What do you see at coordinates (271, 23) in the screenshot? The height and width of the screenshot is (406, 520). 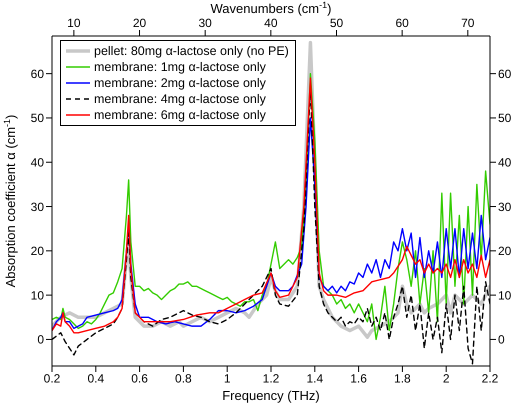 I see `x2-tick-label: 40` at bounding box center [271, 23].